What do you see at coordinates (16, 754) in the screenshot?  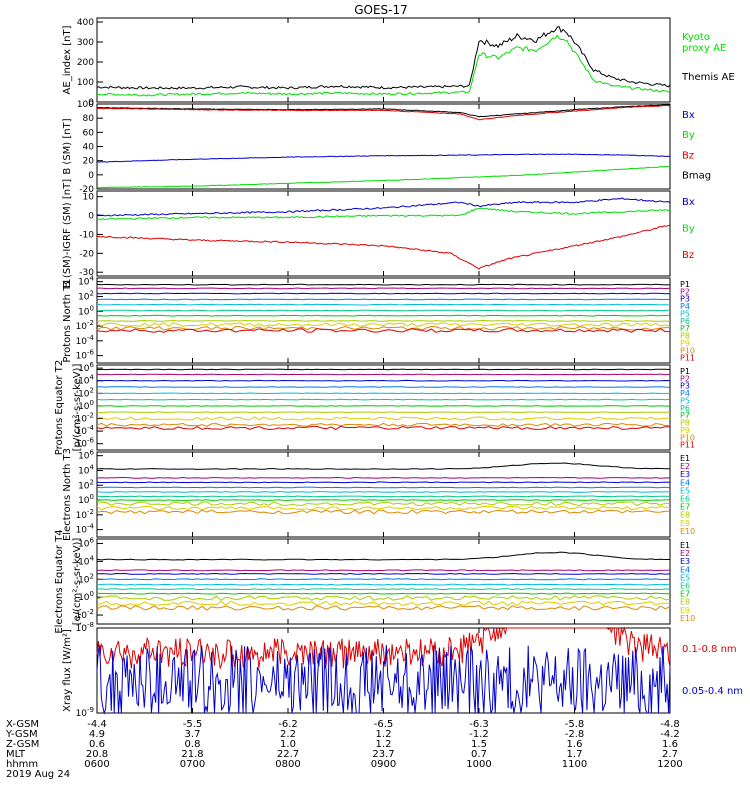 I see `ephemeris-row-label-mlt: MLT` at bounding box center [16, 754].